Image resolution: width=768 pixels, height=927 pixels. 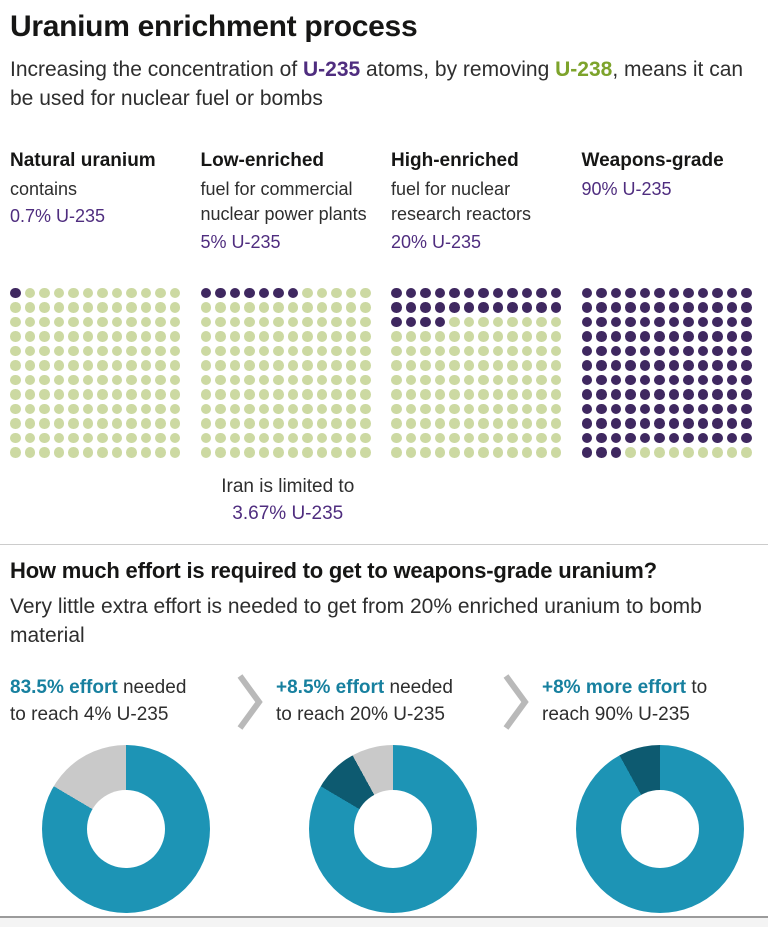 I want to click on column-heading: Natural uranium, so click(x=83, y=160).